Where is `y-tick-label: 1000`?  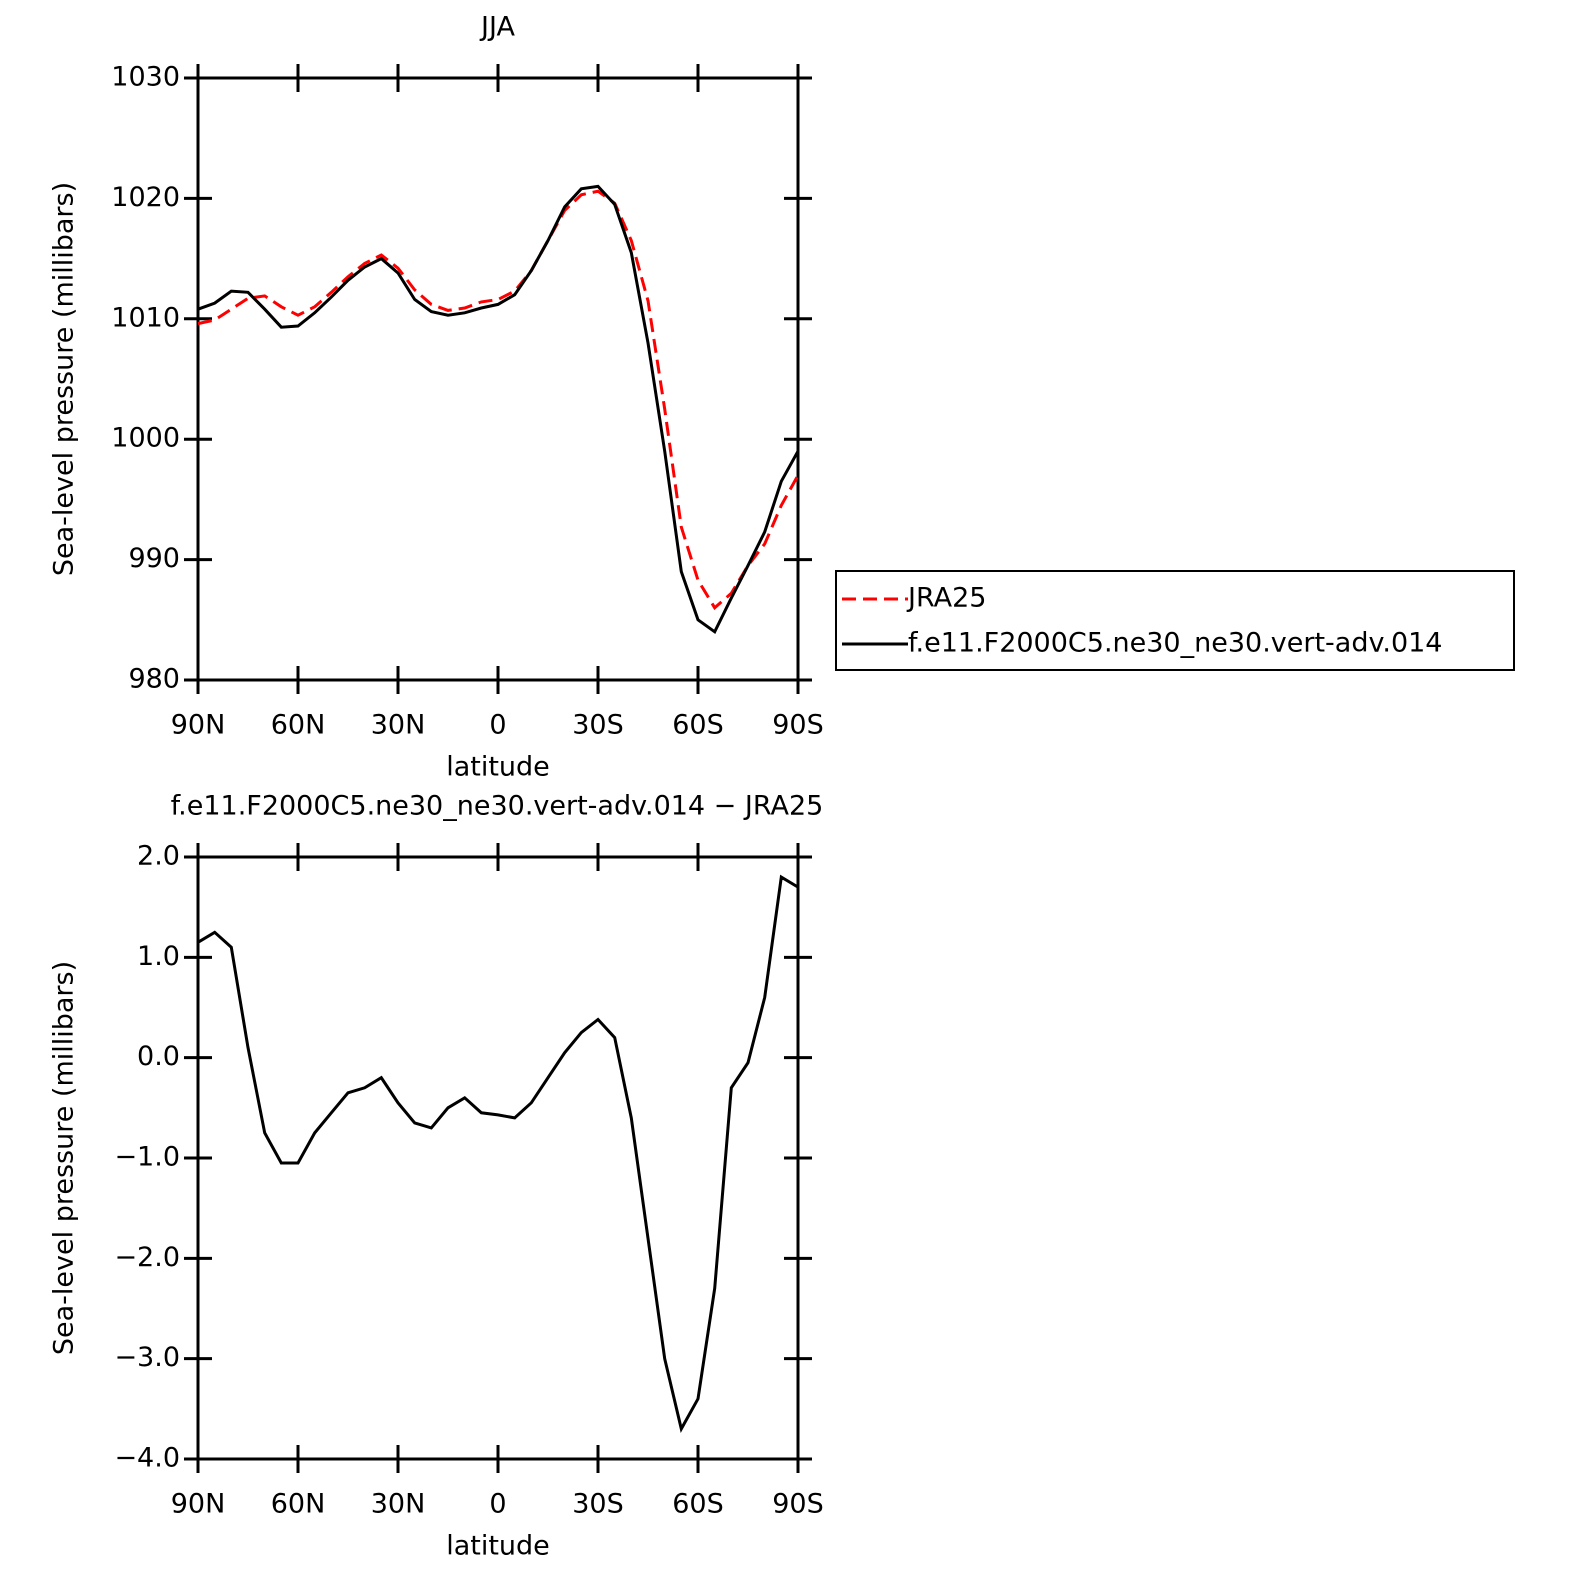
y-tick-label: 1000 is located at coordinates (145, 438).